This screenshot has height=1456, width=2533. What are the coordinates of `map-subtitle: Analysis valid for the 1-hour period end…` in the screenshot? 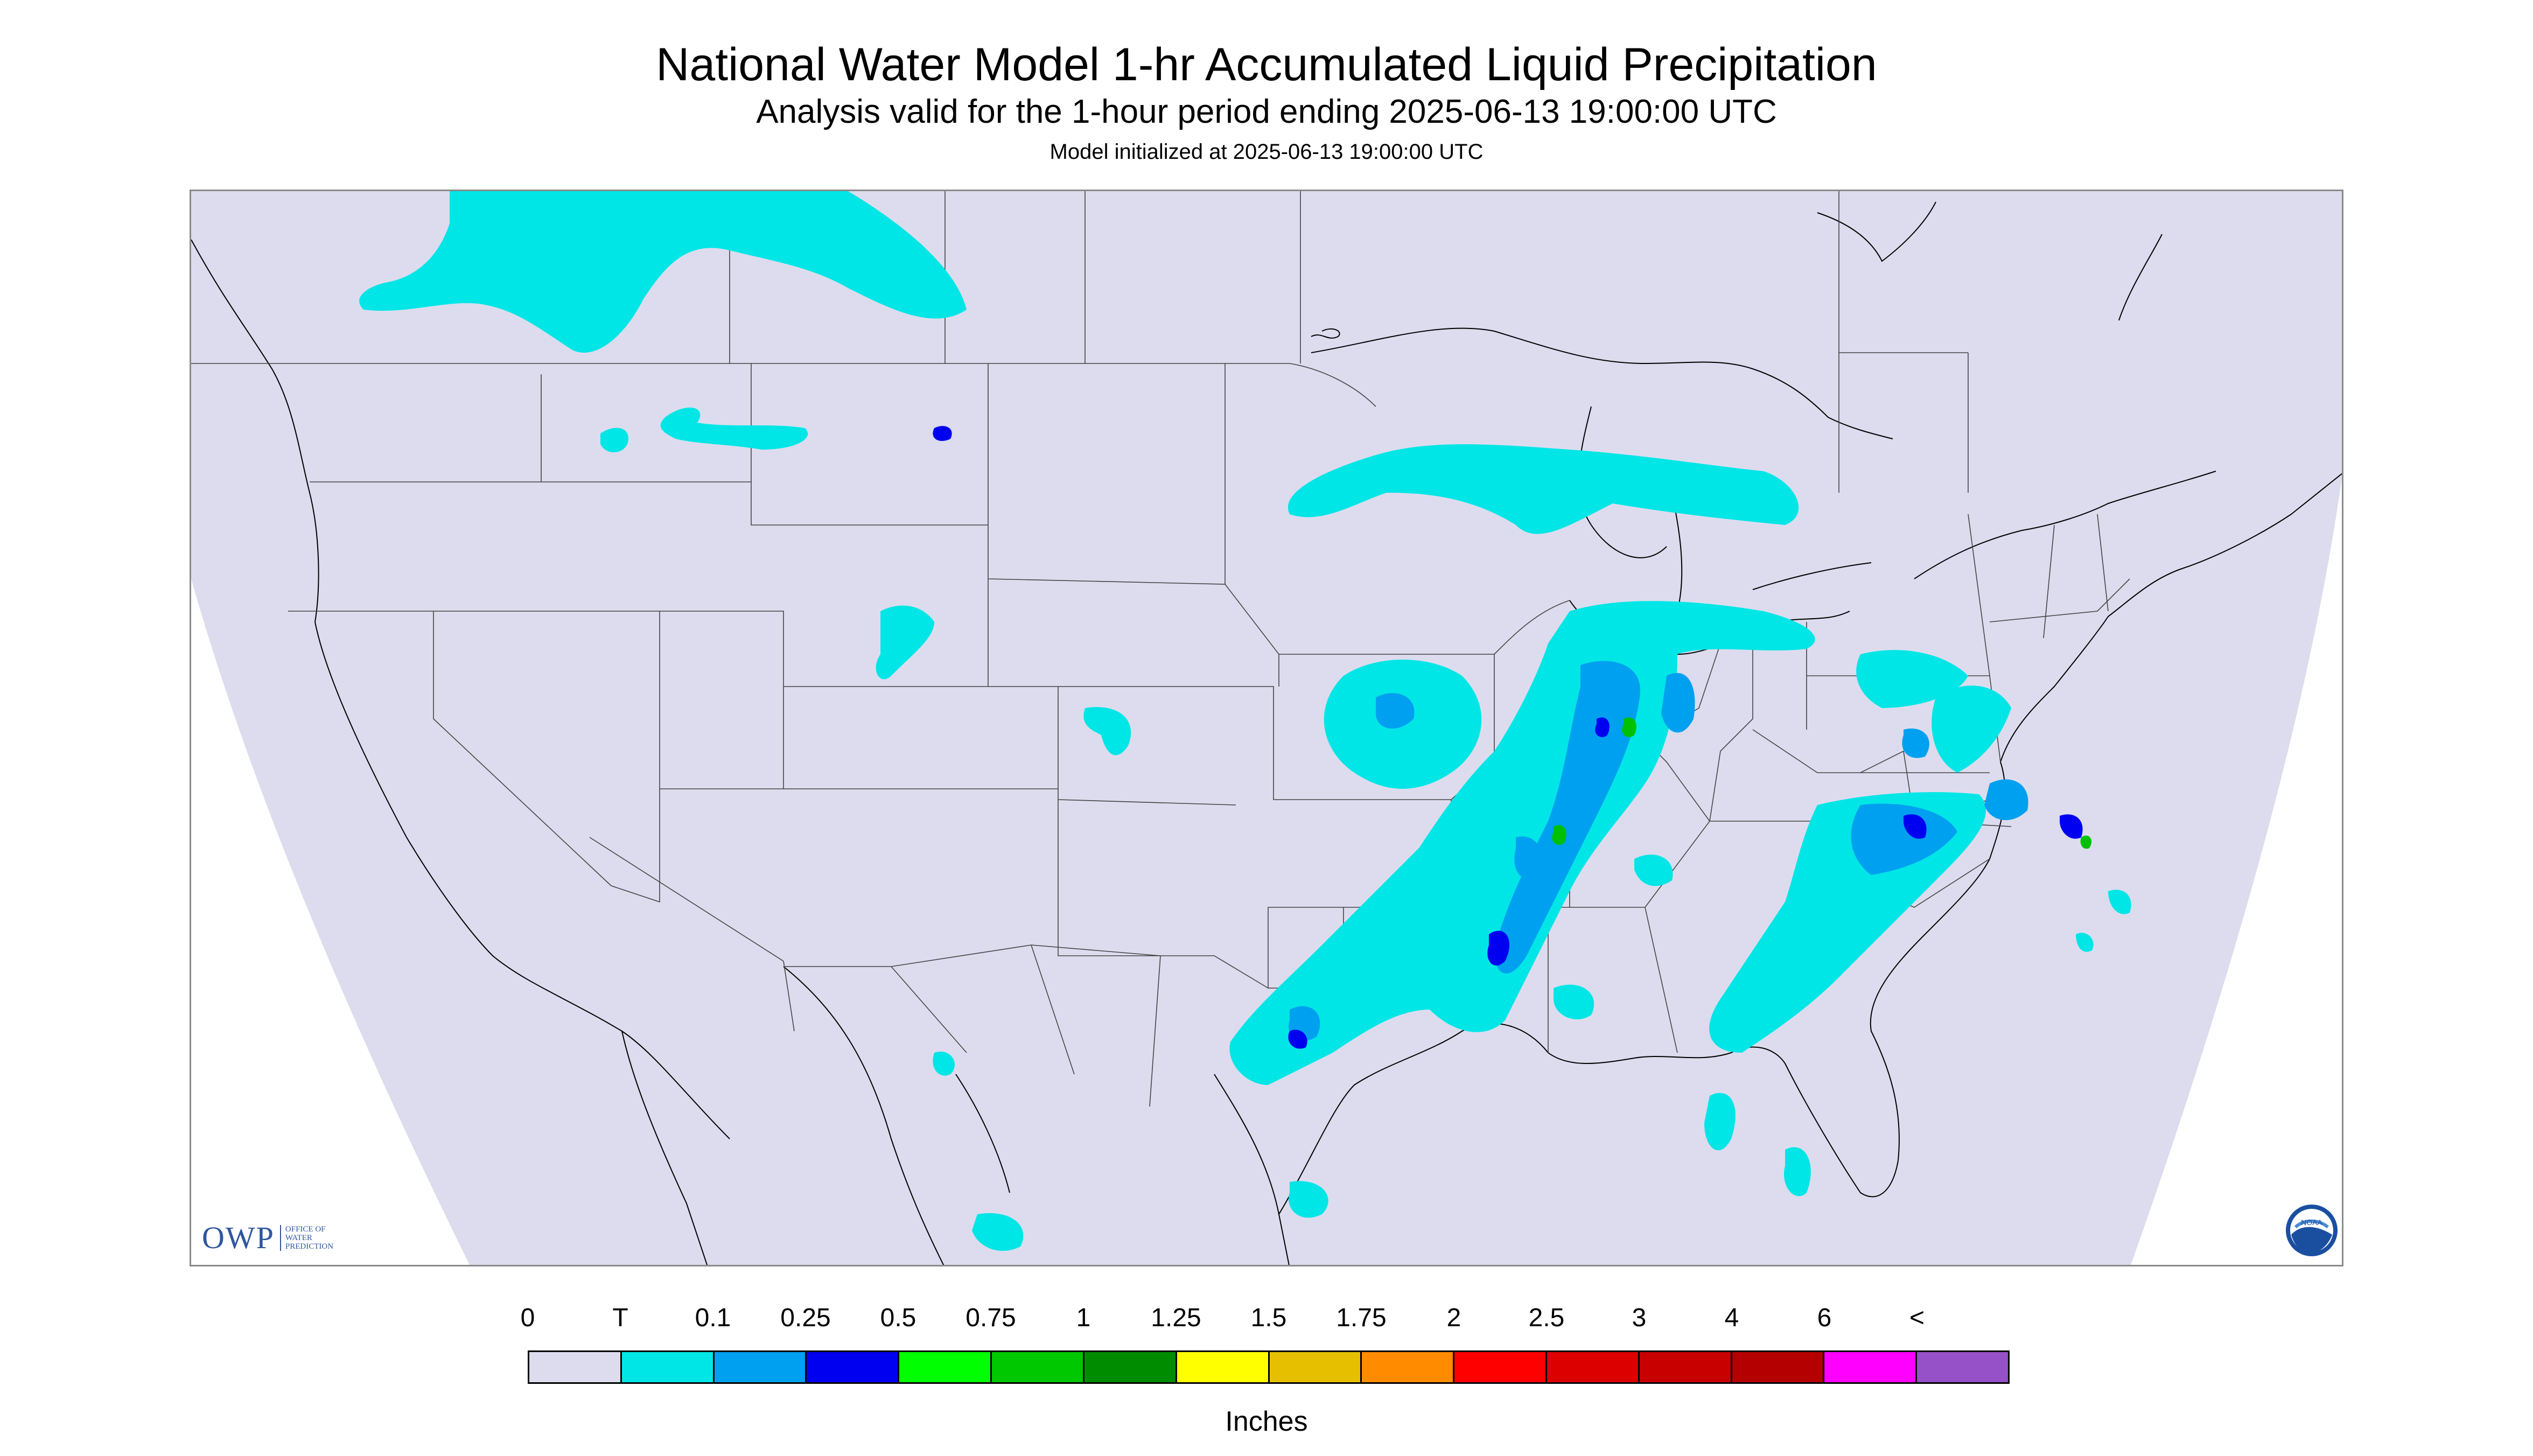 It's located at (1266, 111).